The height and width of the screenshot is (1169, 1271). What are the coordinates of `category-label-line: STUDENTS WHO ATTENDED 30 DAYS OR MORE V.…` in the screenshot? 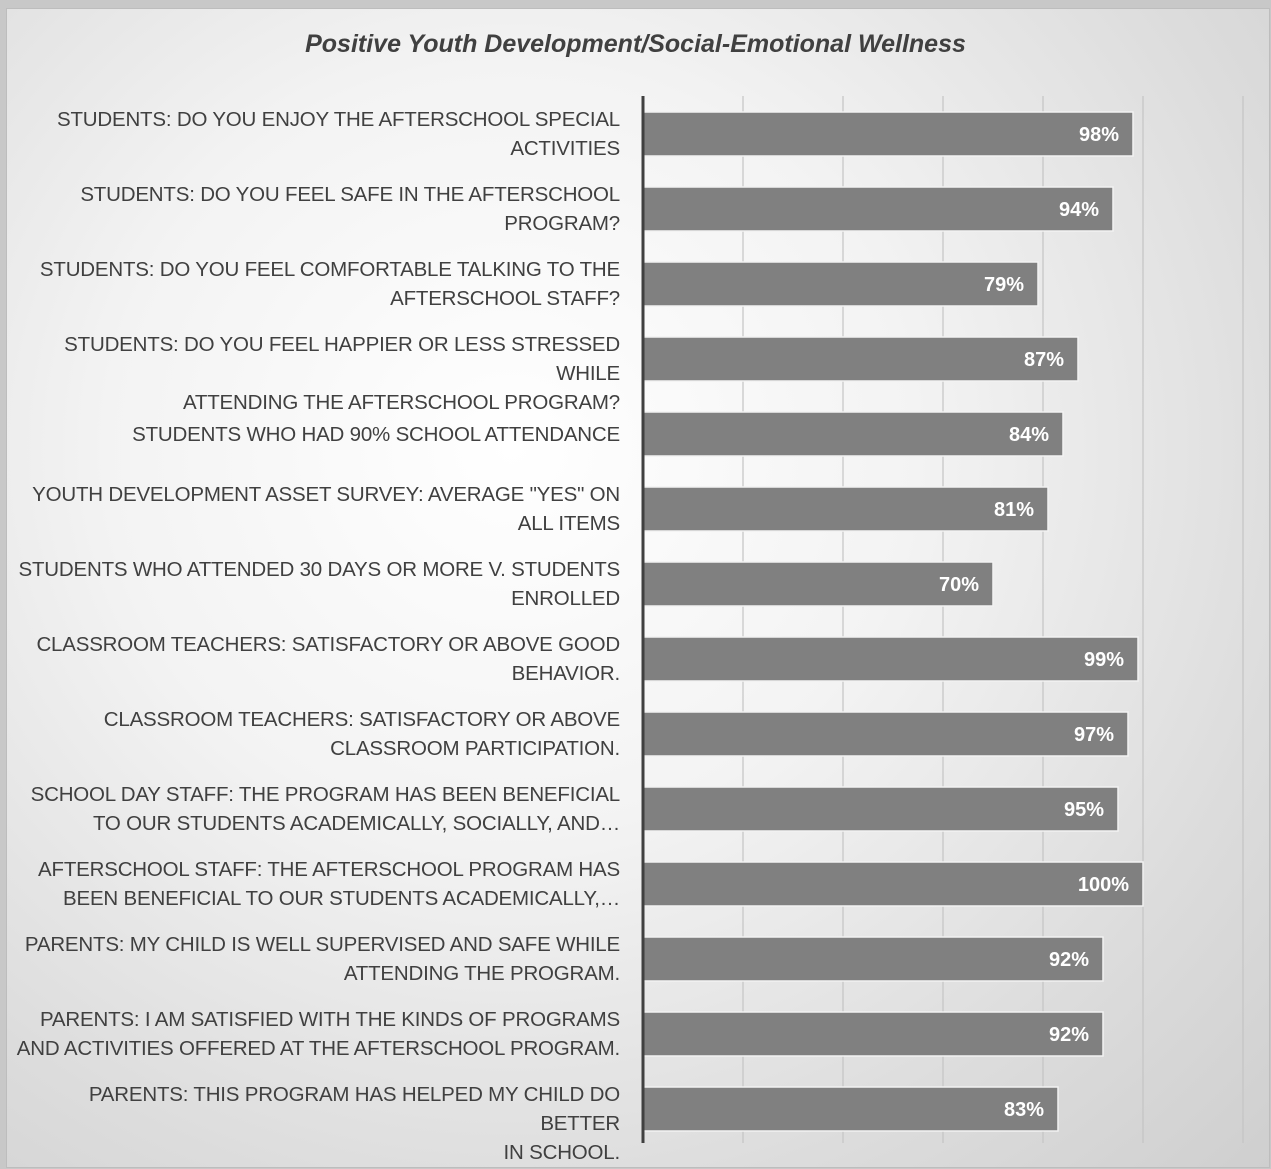 It's located at (319, 569).